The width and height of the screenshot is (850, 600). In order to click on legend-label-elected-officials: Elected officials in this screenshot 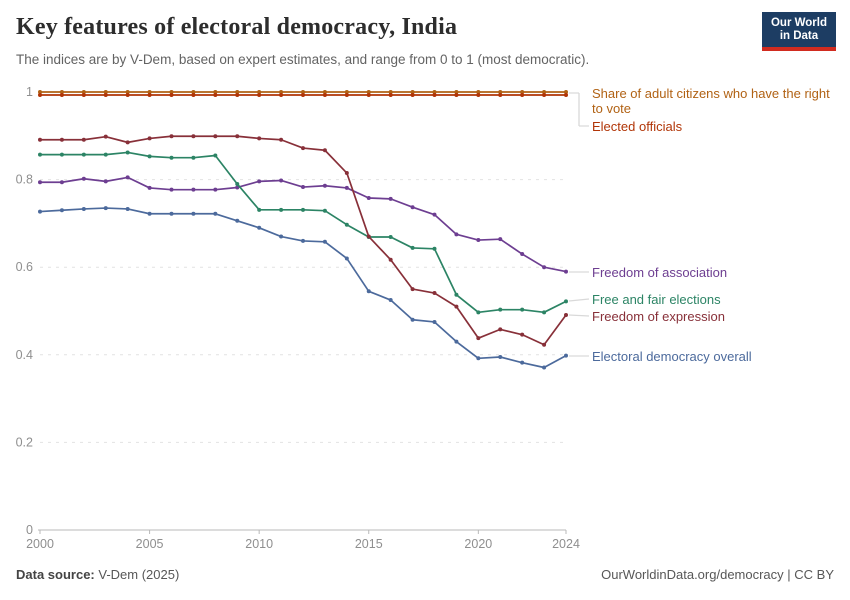, I will do `click(637, 126)`.